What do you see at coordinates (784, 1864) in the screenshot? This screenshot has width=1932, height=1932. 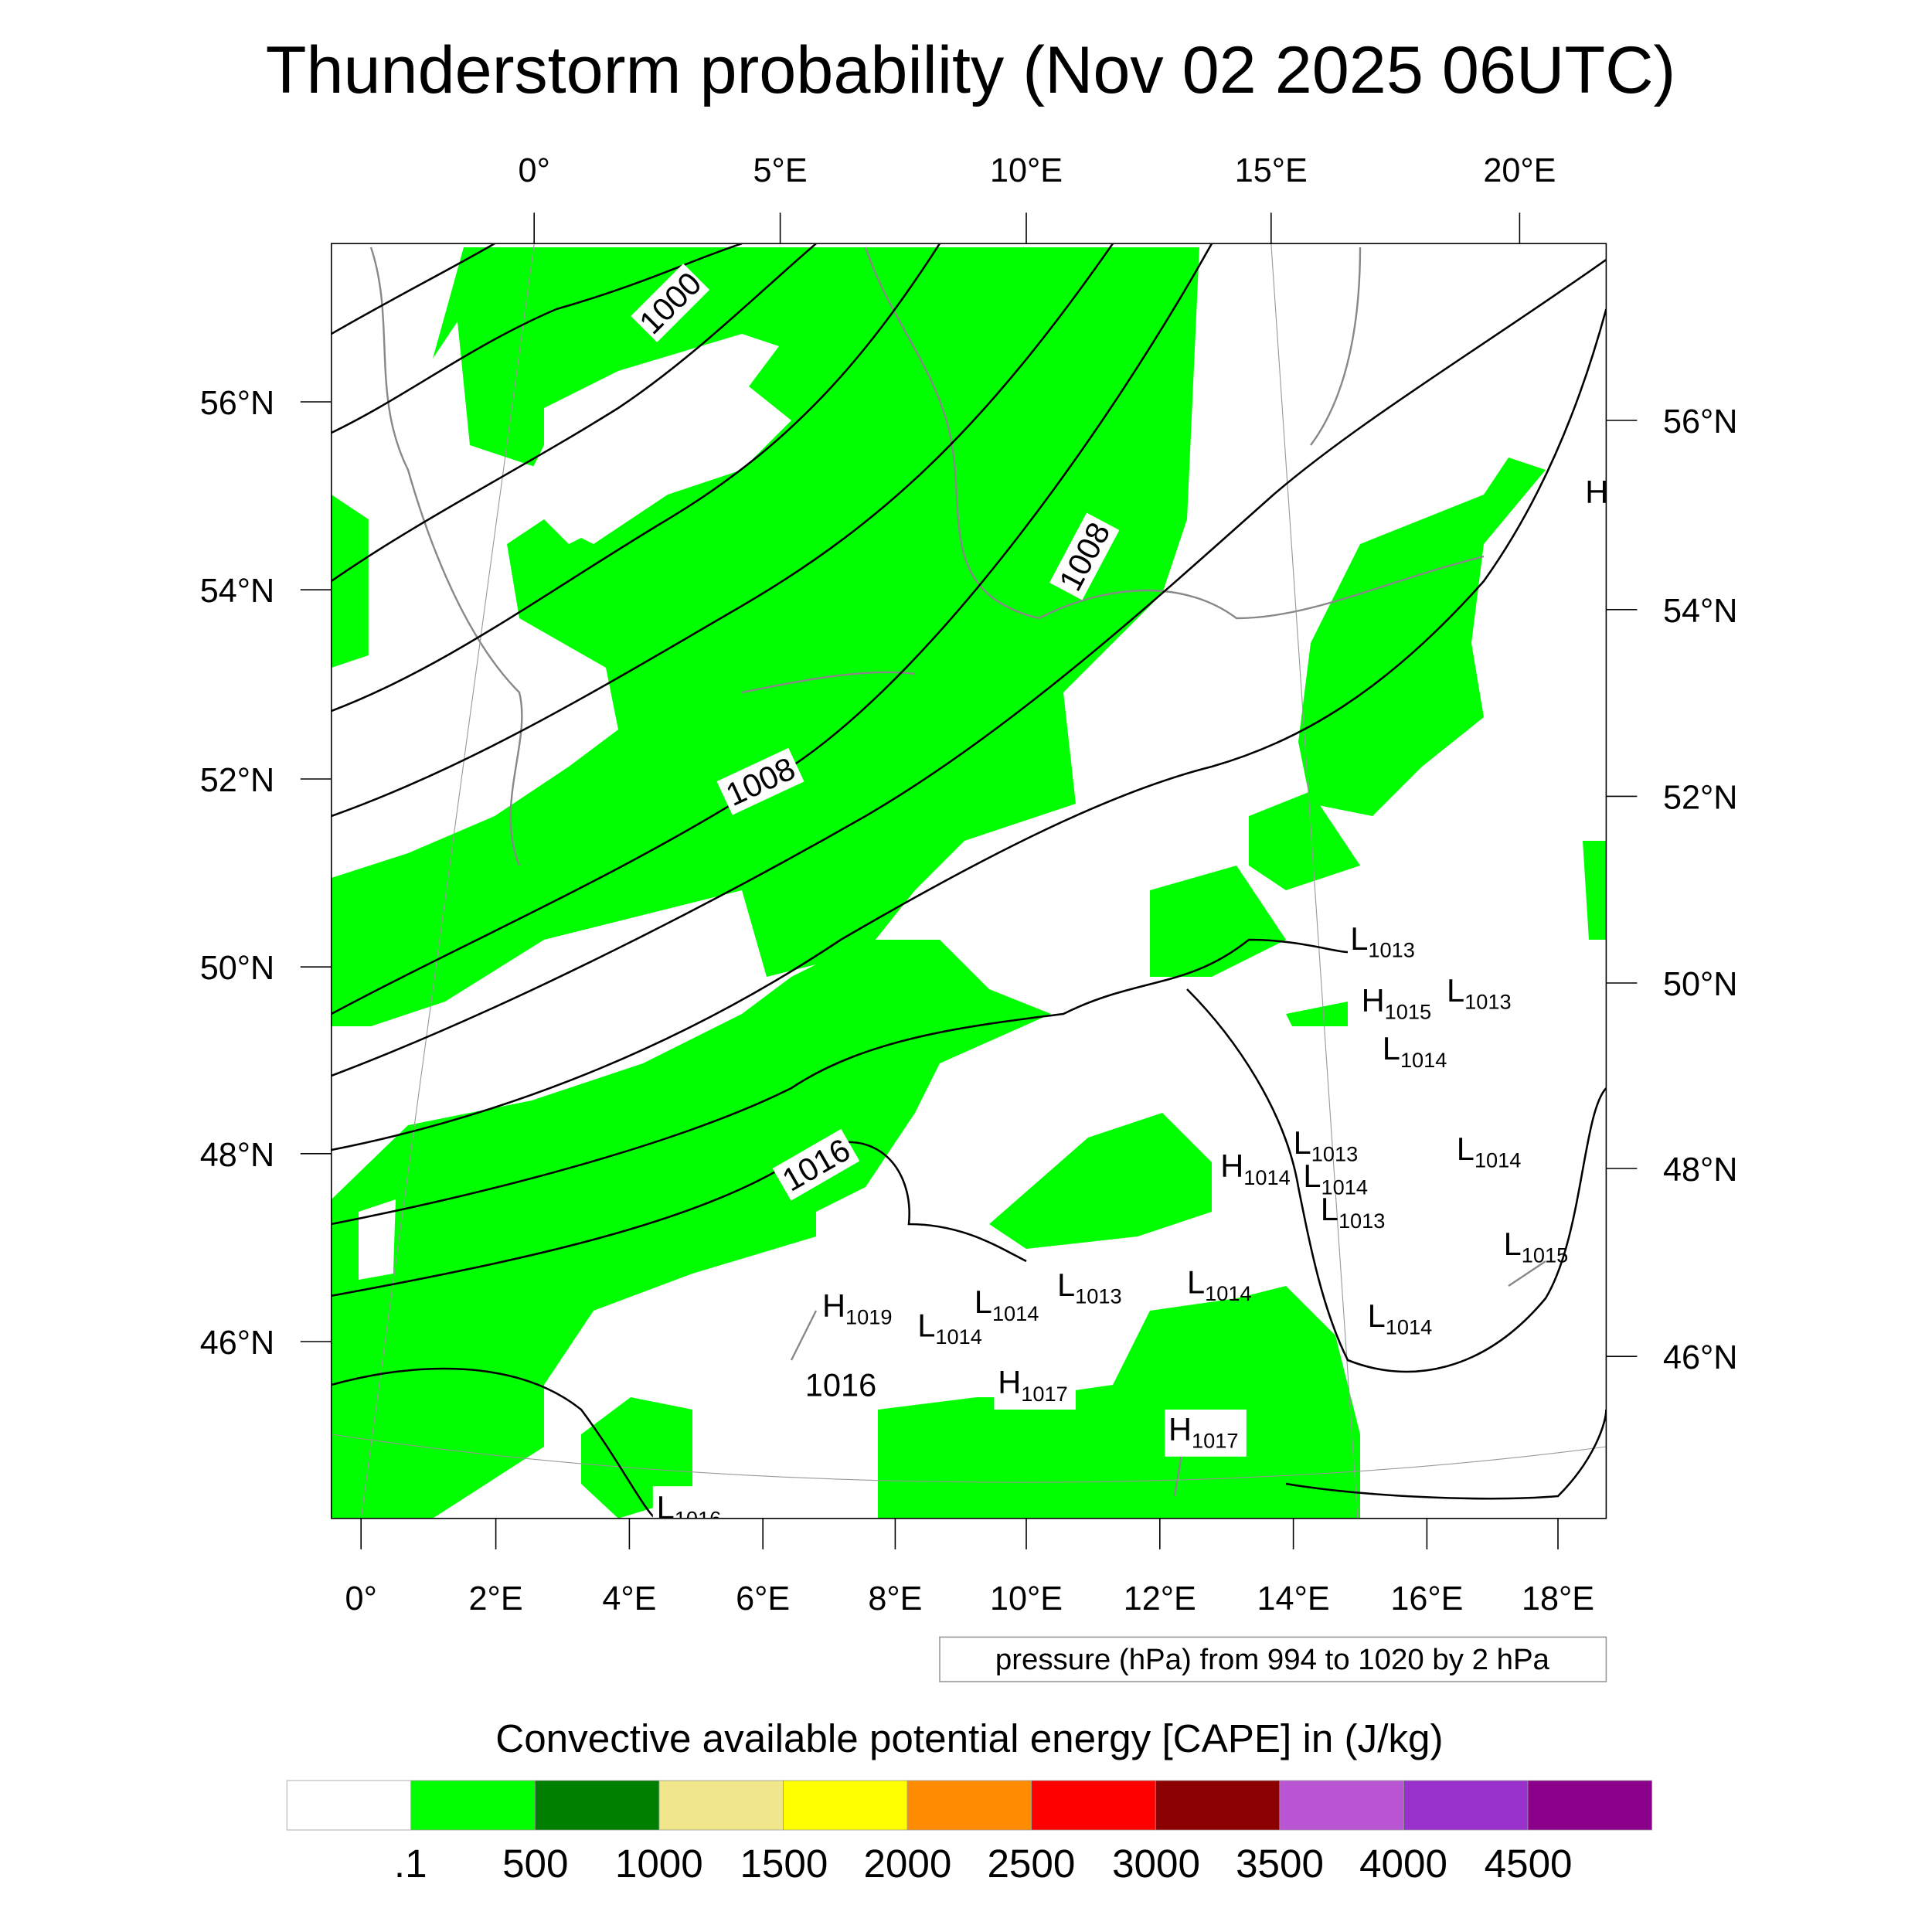 I see `colorbar-label: 1500` at bounding box center [784, 1864].